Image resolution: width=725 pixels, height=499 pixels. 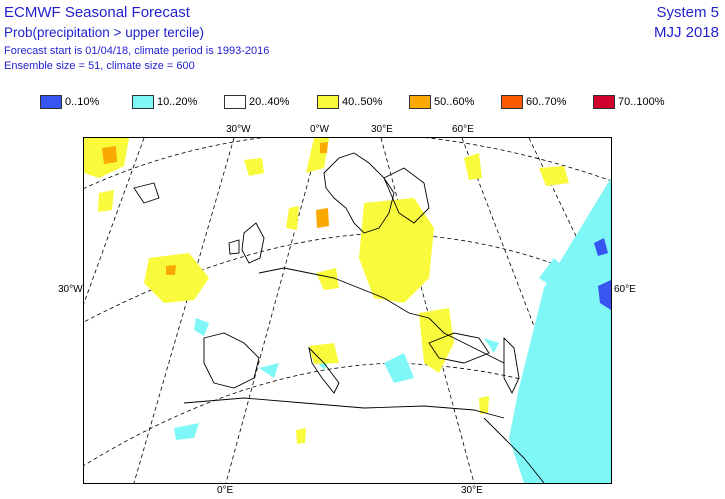 What do you see at coordinates (454, 102) in the screenshot?
I see `legend-label: 50..60%` at bounding box center [454, 102].